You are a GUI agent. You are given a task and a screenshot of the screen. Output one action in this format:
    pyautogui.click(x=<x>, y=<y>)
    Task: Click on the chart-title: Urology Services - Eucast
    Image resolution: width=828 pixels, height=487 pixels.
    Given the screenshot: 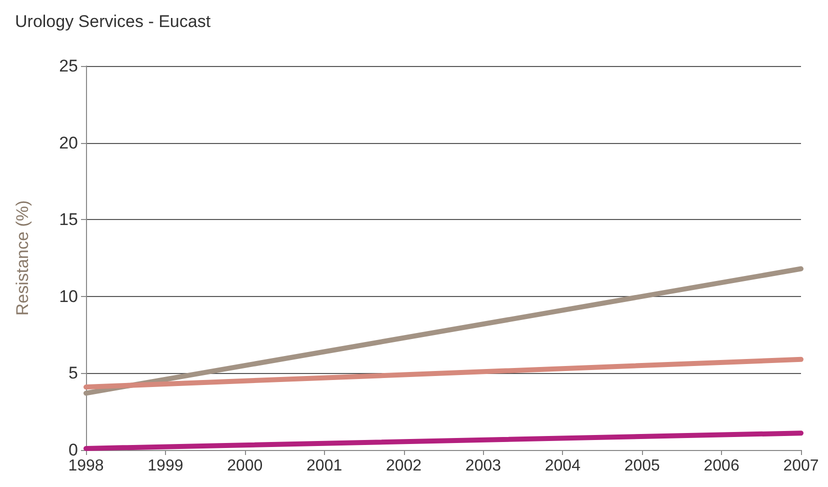 What is the action you would take?
    pyautogui.click(x=113, y=21)
    